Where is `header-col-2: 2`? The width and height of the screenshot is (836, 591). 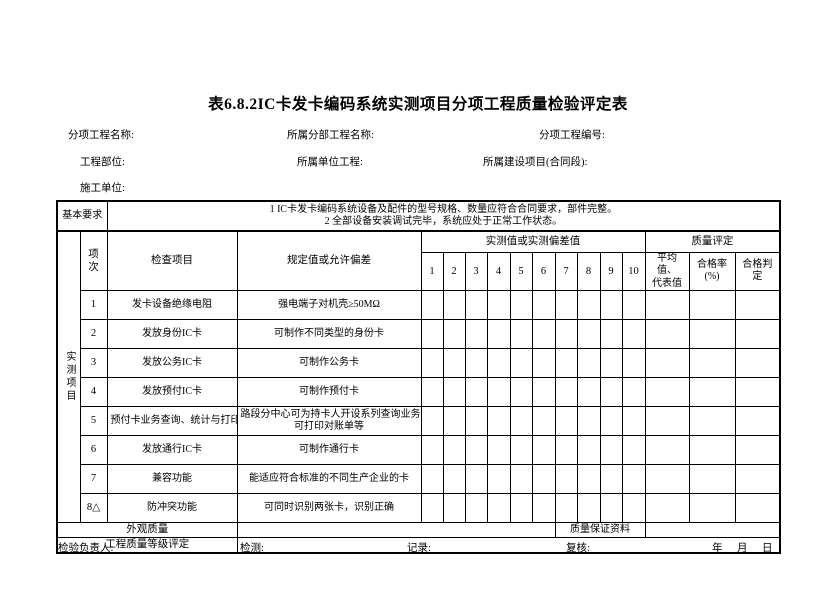 header-col-2: 2 is located at coordinates (454, 271).